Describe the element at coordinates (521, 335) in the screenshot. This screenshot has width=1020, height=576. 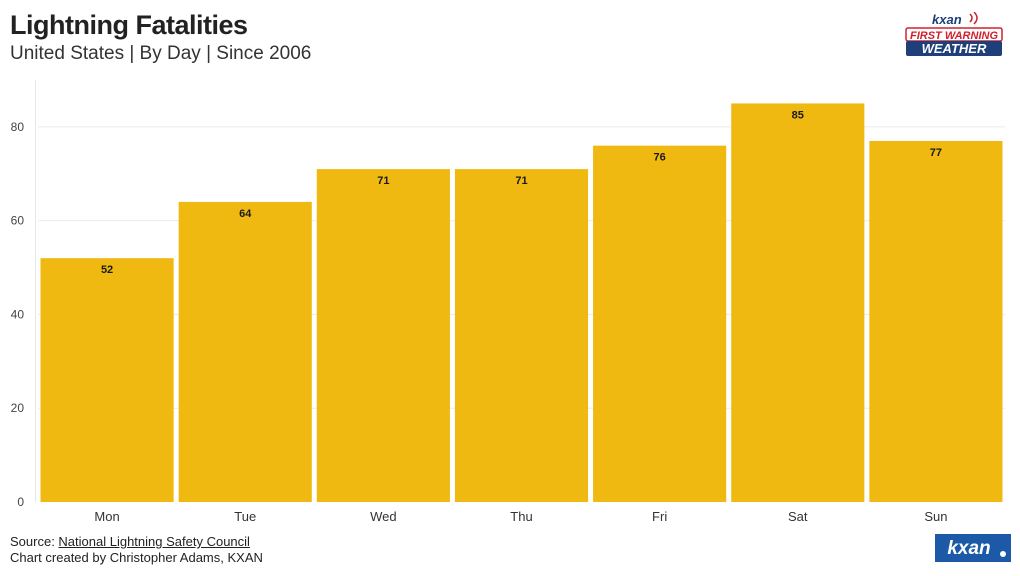
I see `bar-thu` at that location.